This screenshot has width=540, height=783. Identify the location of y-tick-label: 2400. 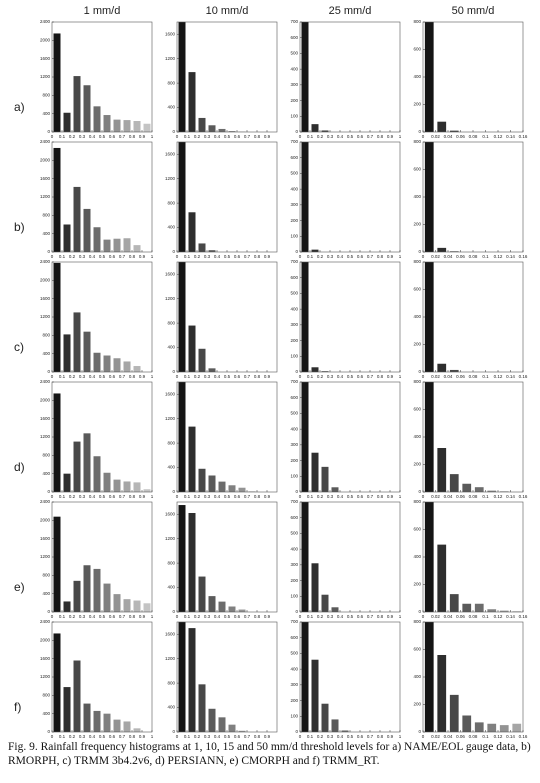
(45, 141).